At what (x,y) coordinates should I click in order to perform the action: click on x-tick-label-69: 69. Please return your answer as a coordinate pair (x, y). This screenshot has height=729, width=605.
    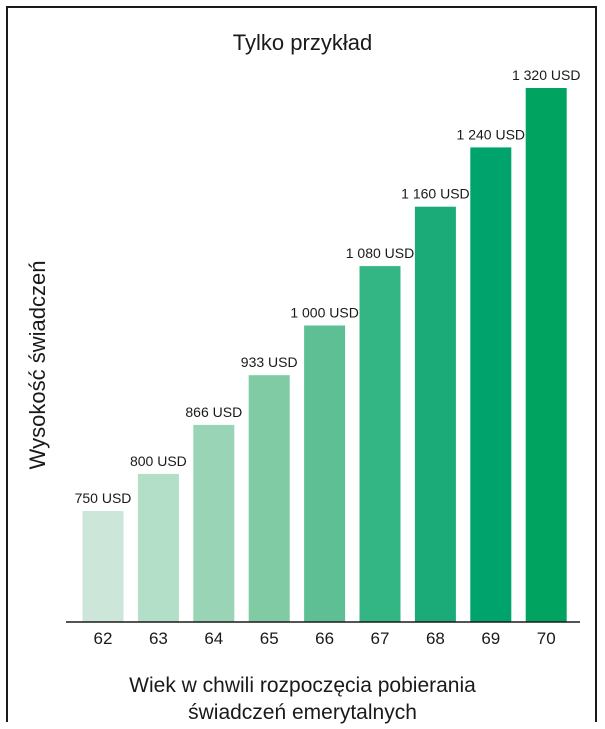
    Looking at the image, I should click on (490, 638).